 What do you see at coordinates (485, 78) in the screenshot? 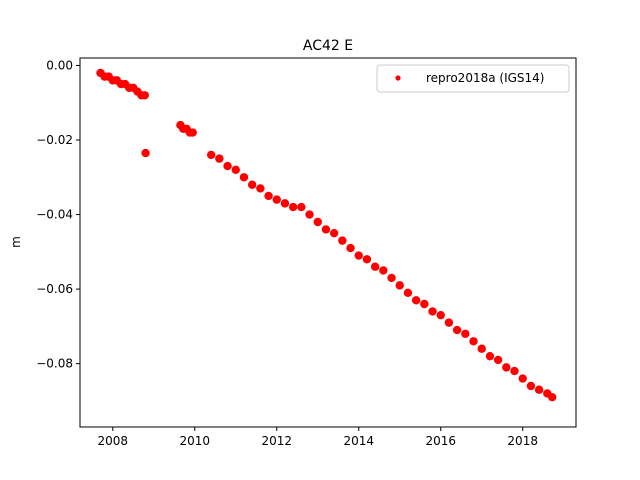
I see `legend-label: repro2018a (IGS14)` at bounding box center [485, 78].